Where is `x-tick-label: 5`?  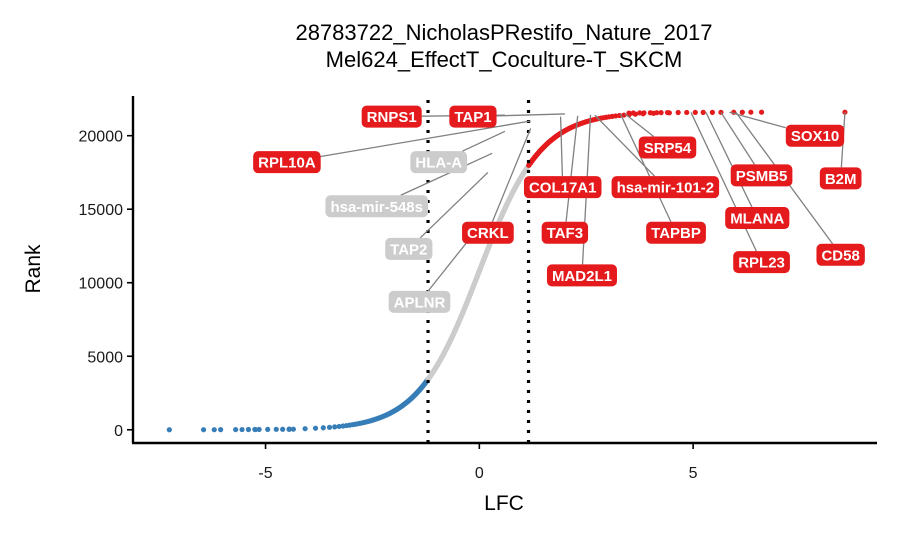 x-tick-label: 5 is located at coordinates (693, 473).